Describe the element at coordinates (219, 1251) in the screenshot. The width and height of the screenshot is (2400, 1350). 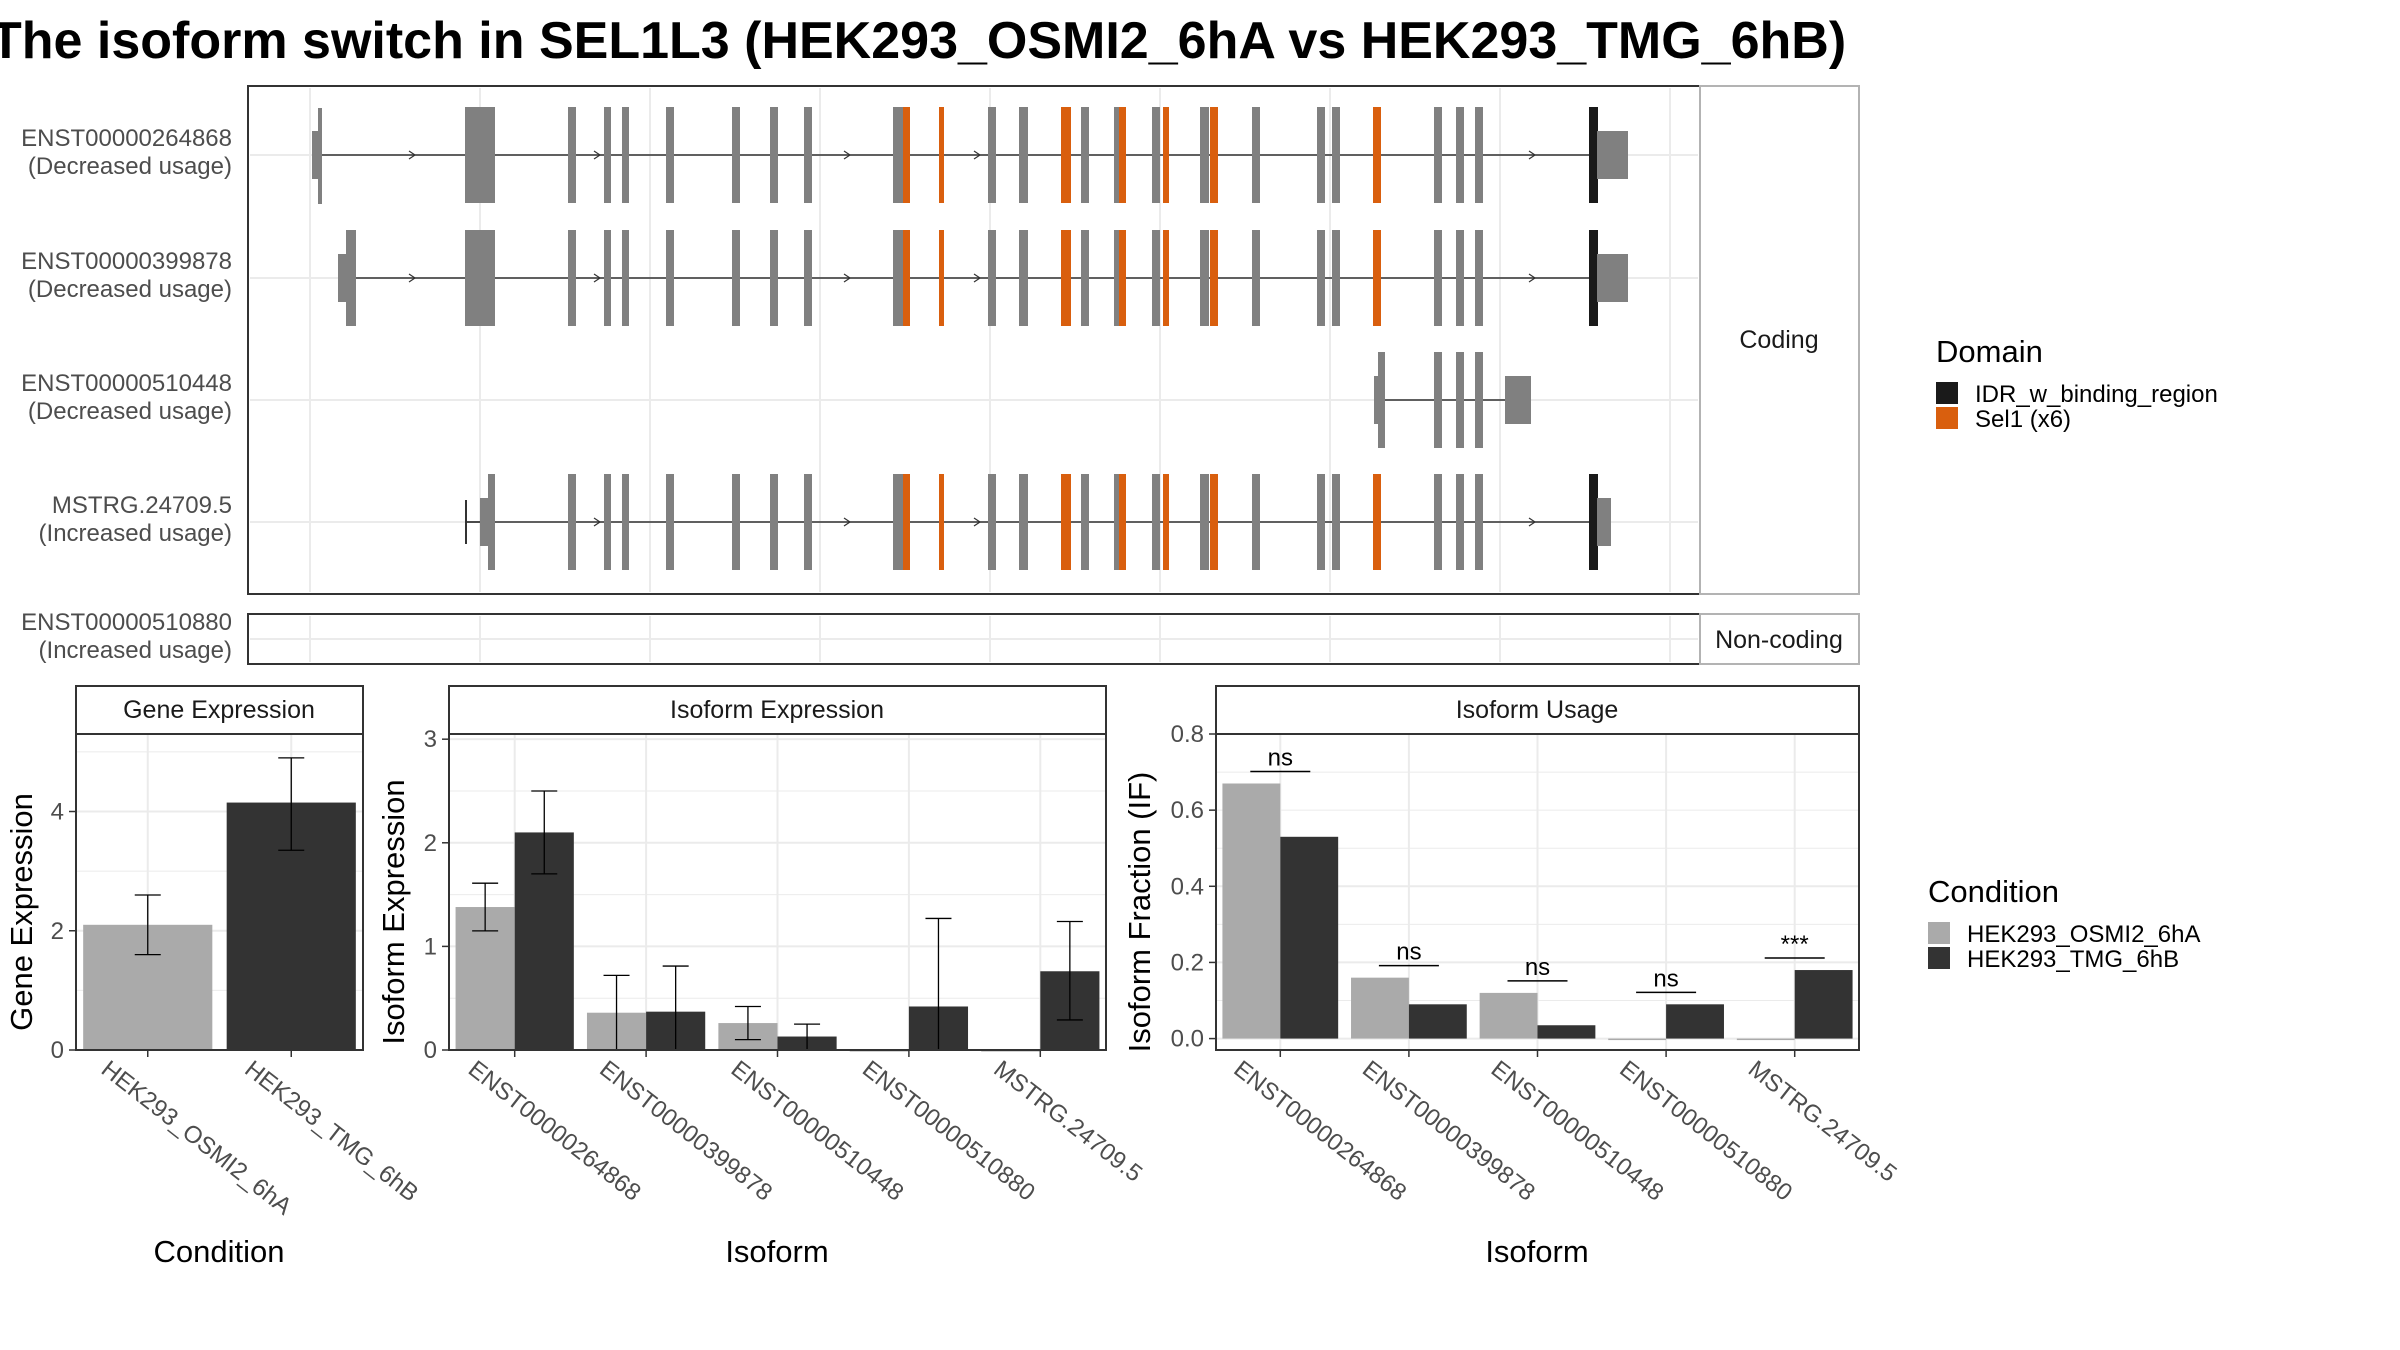
I see `gene-expression-xlabel: Condition` at that location.